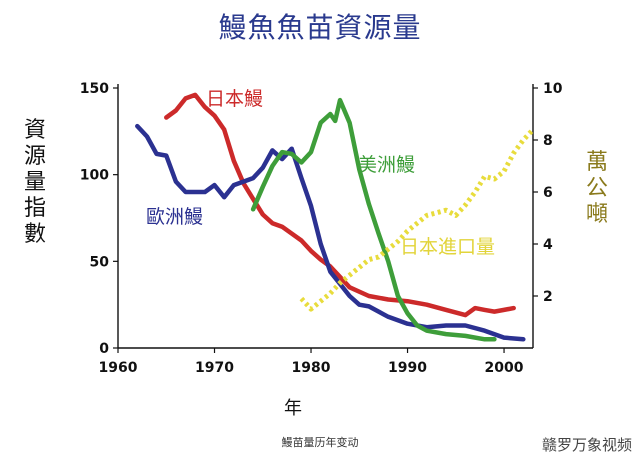 The image size is (640, 459). What do you see at coordinates (100, 262) in the screenshot?
I see `y-left-tick-label: 50` at bounding box center [100, 262].